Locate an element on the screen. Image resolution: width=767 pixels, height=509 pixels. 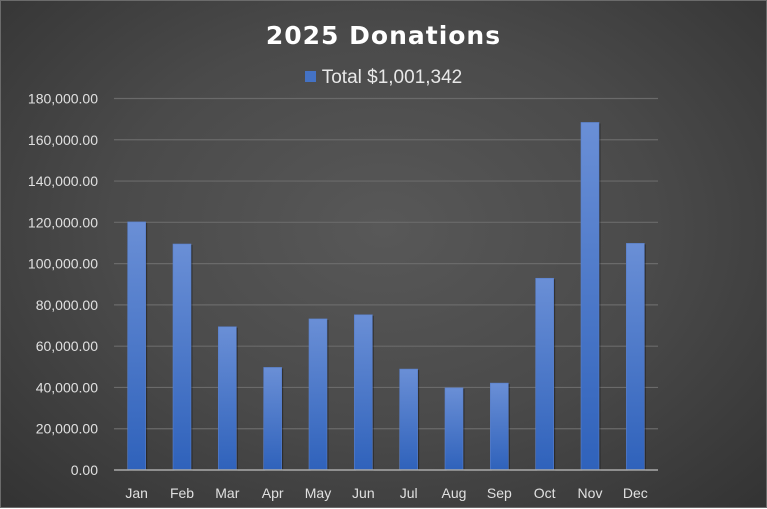
y-tick-label: 60,000.00 is located at coordinates (67, 346).